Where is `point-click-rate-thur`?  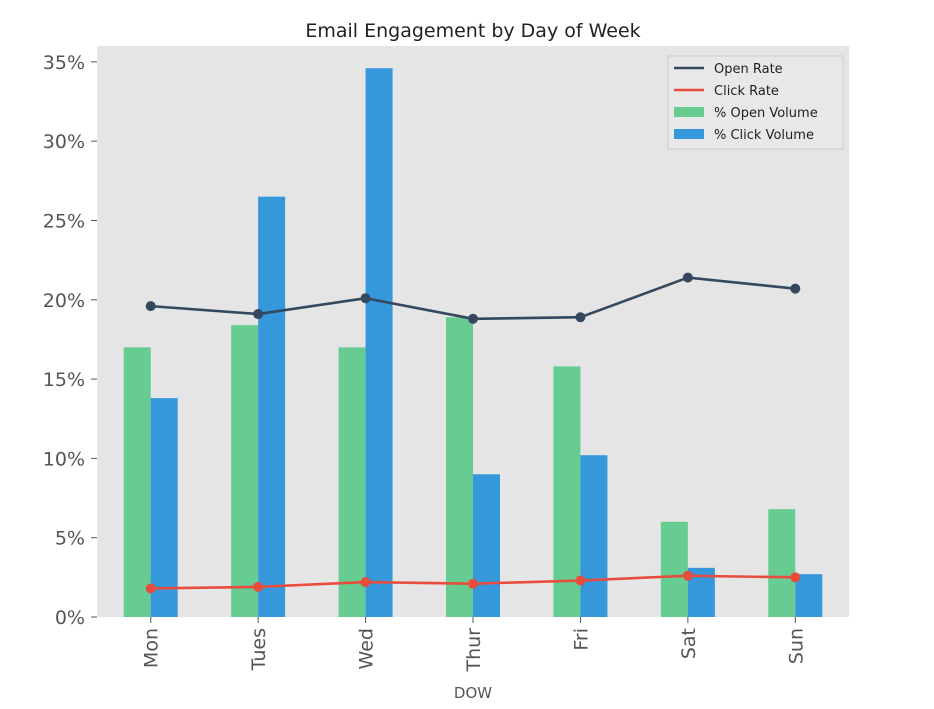 point-click-rate-thur is located at coordinates (473, 583).